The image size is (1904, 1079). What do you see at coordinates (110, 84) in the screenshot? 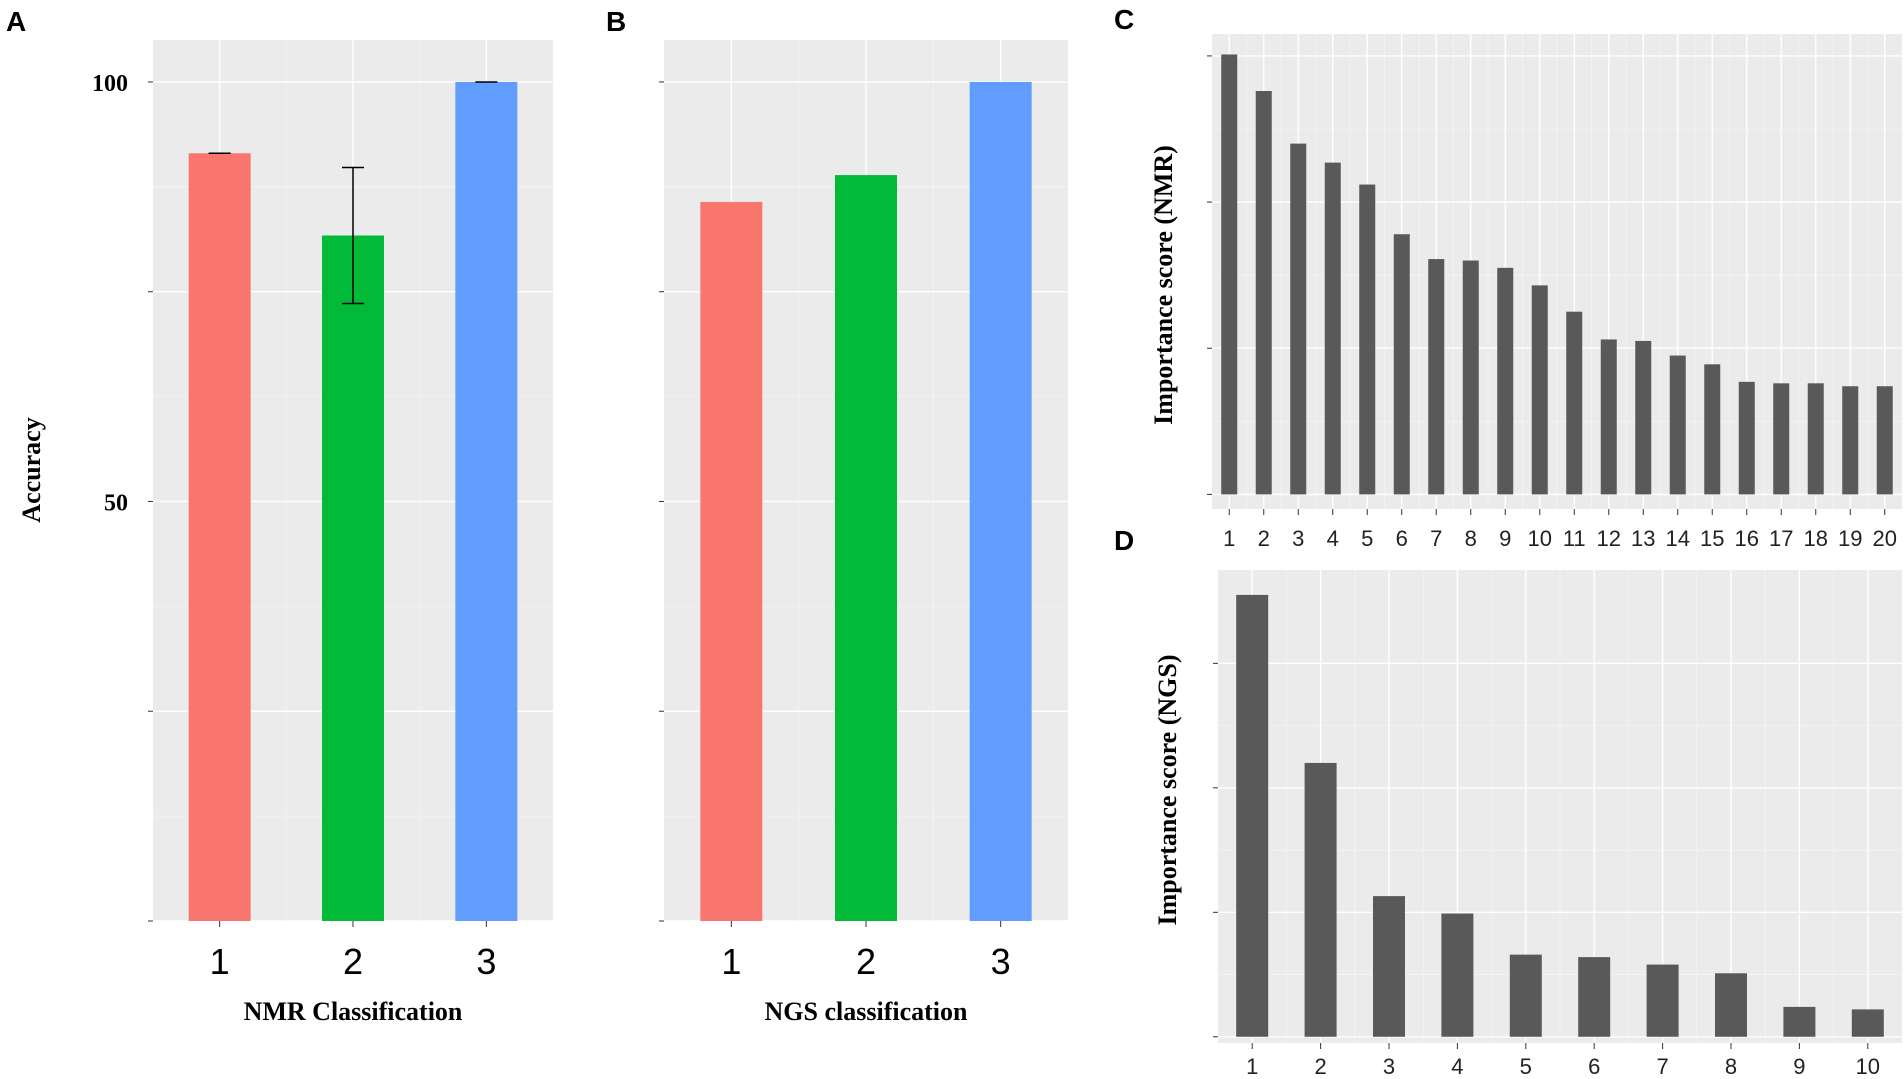
I see `y-tick-label: 100` at bounding box center [110, 84].